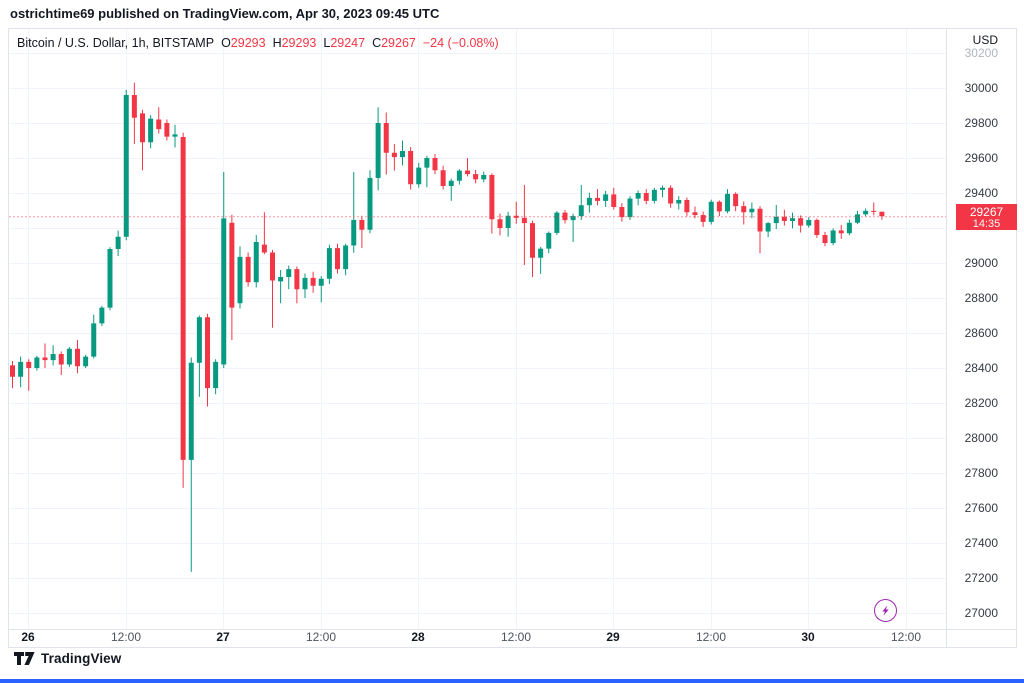 Image resolution: width=1024 pixels, height=683 pixels. I want to click on badge-price: 29267, so click(986, 212).